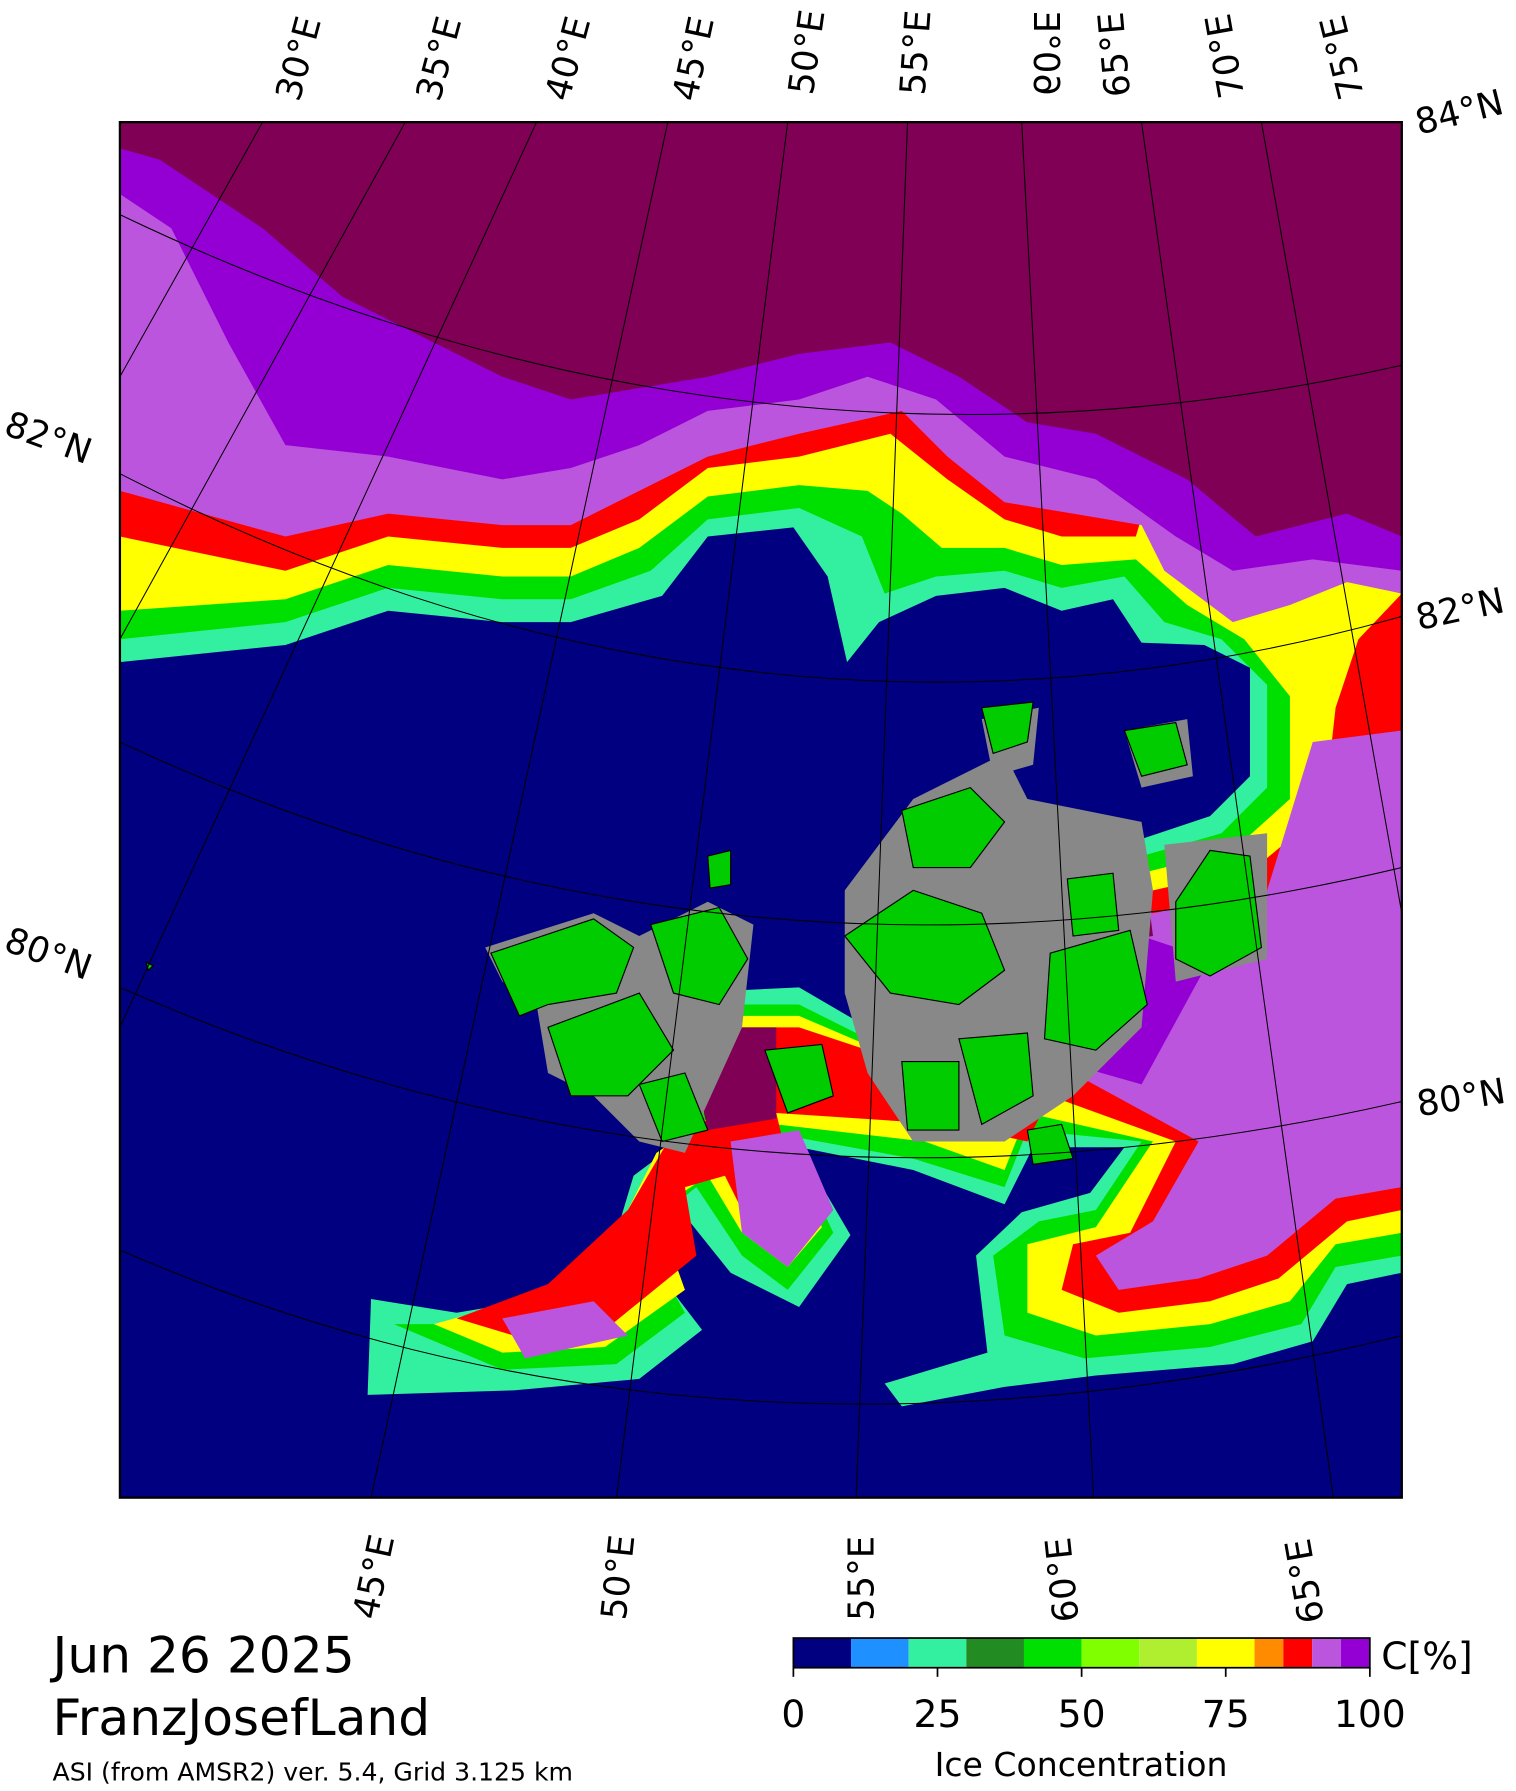 The image size is (1516, 1791). I want to click on colorbar-tick-label: 100, so click(1370, 1714).